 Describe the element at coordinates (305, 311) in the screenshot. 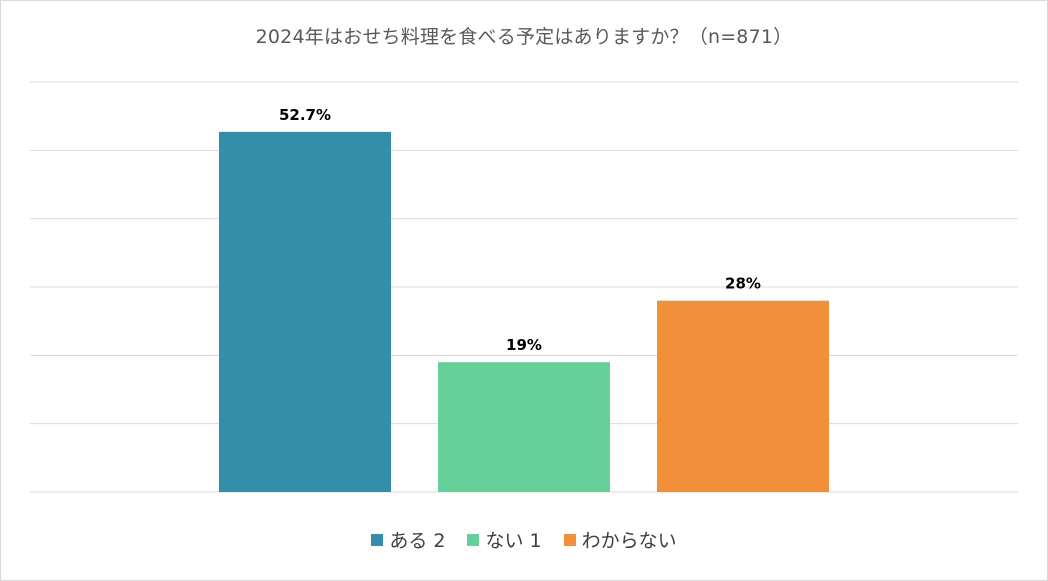

I see `bar-aru` at that location.